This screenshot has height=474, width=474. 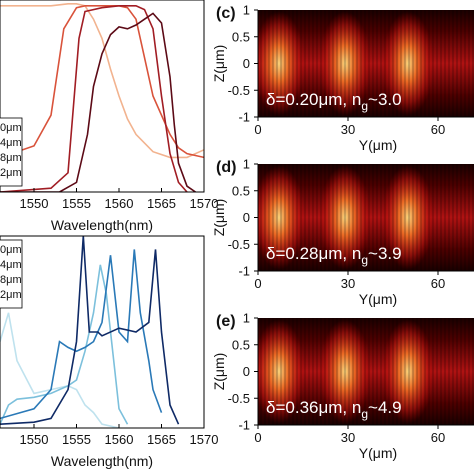 I want to click on panel-annotation: δ=0.36μm, ng~4.9, so click(x=334, y=409).